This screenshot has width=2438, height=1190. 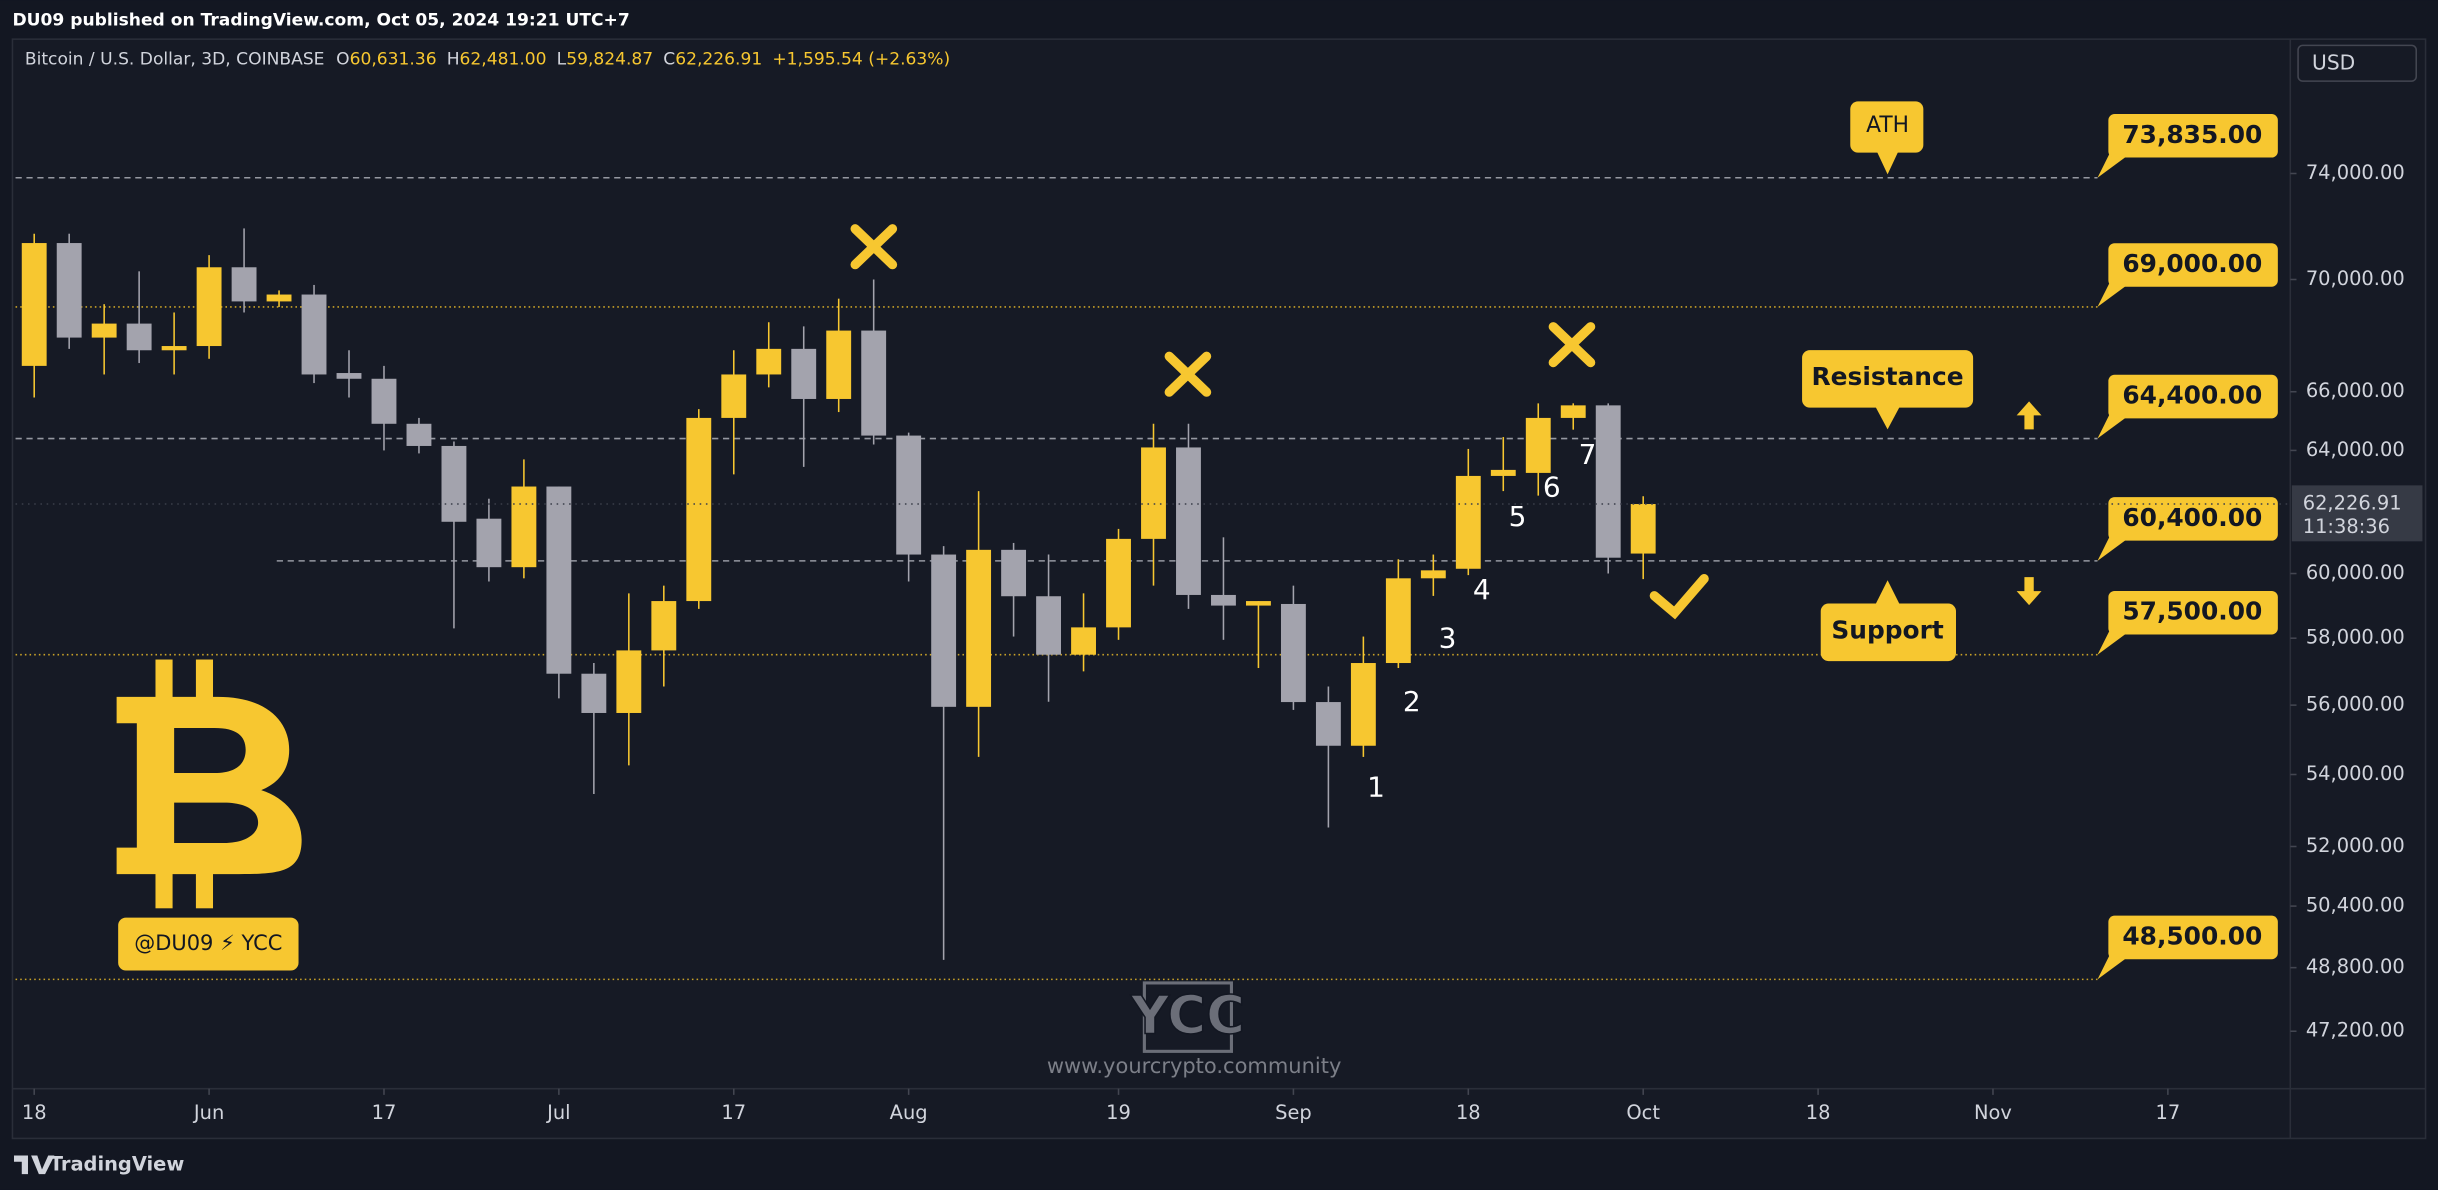 I want to click on ohlc-key: H, so click(x=453, y=59).